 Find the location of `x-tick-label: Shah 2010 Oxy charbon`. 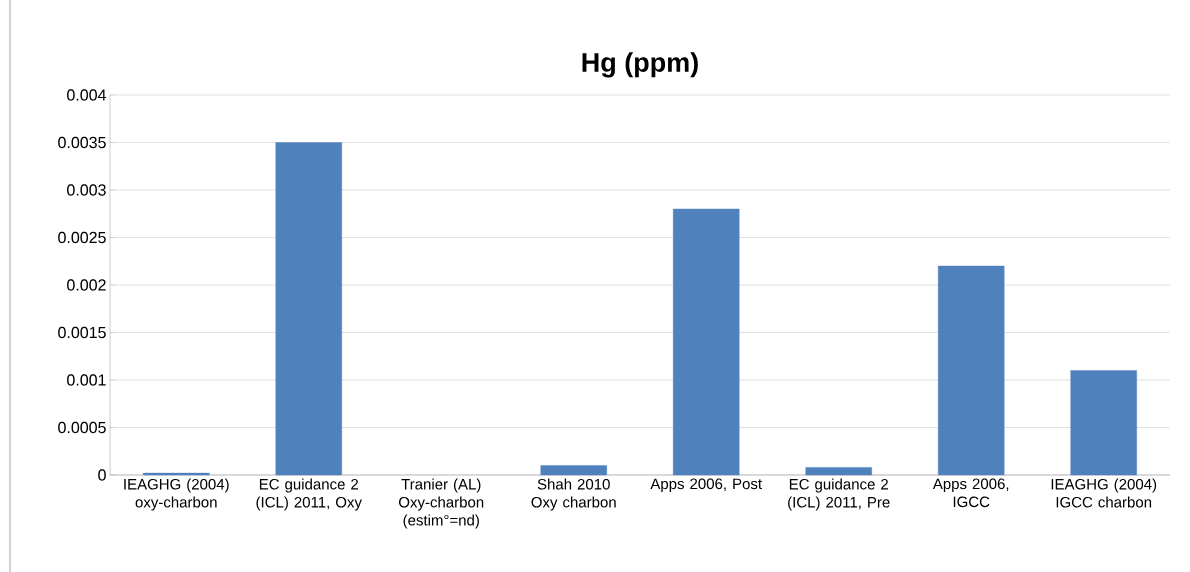

x-tick-label: Shah 2010 Oxy charbon is located at coordinates (573, 494).